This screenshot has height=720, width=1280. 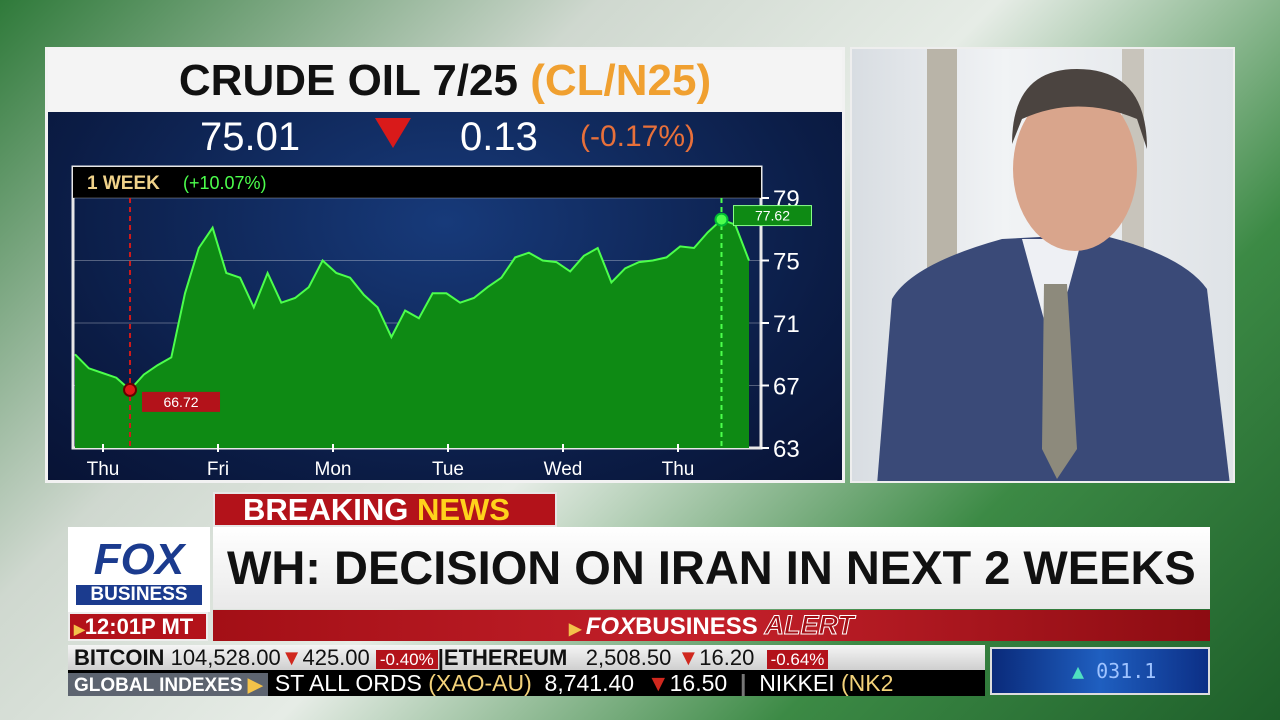 I want to click on x-tick-label: Wed, so click(x=563, y=469).